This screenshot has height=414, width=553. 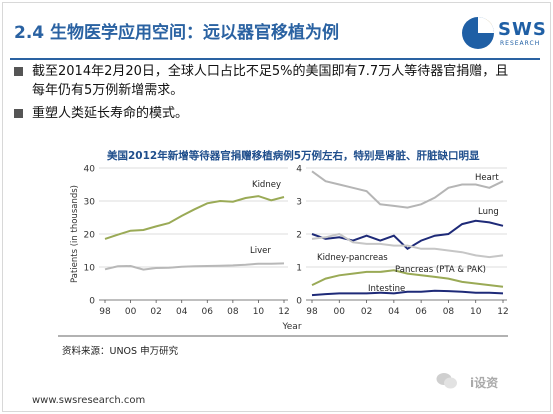 What do you see at coordinates (263, 113) in the screenshot?
I see `bullet-item: 重塑人类延长寿命的模式。` at bounding box center [263, 113].